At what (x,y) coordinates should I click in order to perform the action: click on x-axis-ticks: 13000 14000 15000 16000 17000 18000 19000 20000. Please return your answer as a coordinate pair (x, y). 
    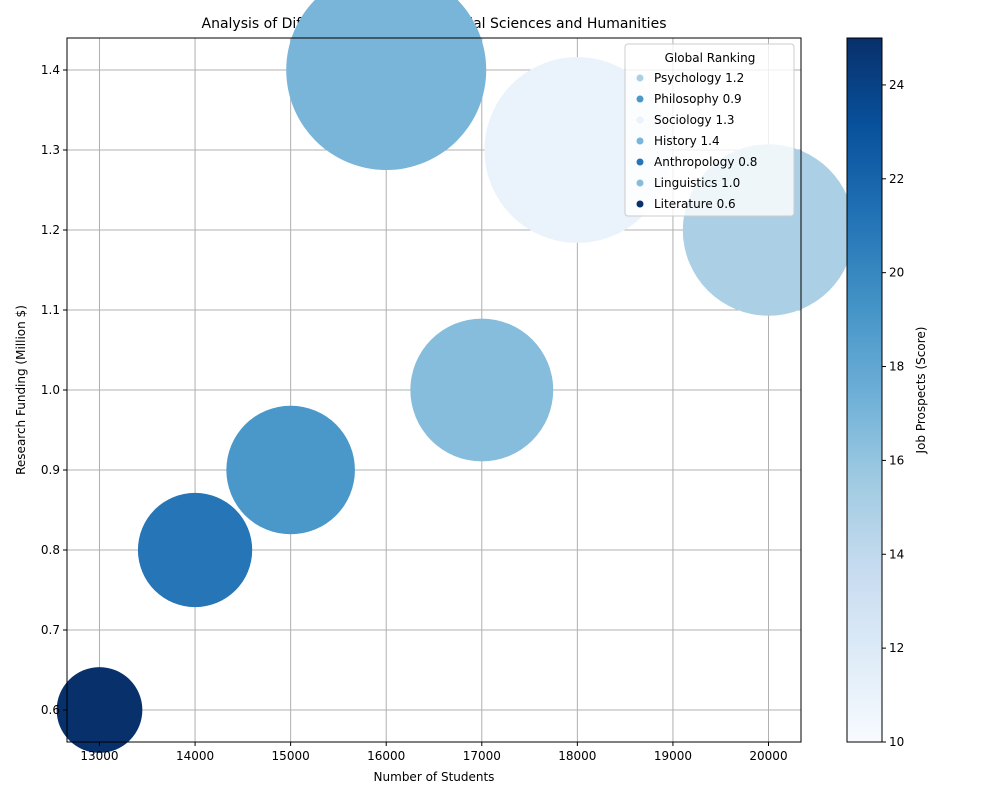
    Looking at the image, I should click on (434, 752).